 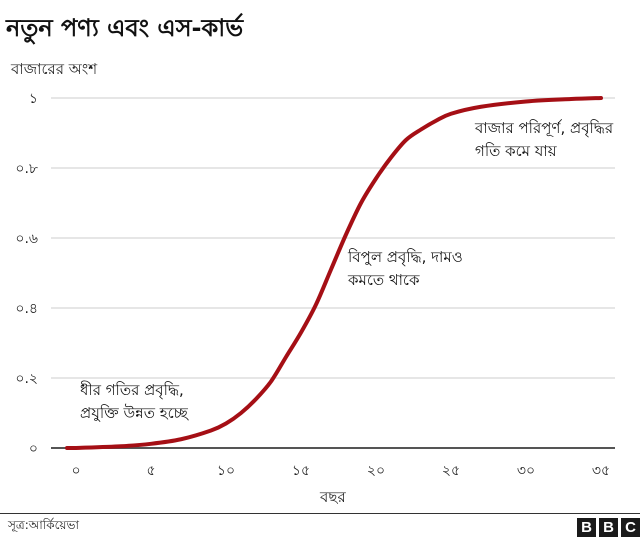 What do you see at coordinates (226, 471) in the screenshot?
I see `x-tick-label: ১০` at bounding box center [226, 471].